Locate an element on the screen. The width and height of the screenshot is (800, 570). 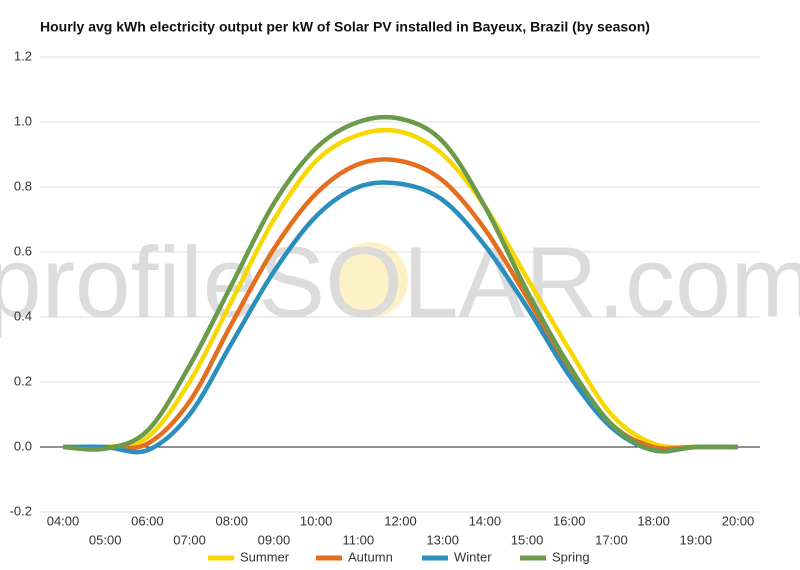
x-tick-label: 06:00 is located at coordinates (147, 520).